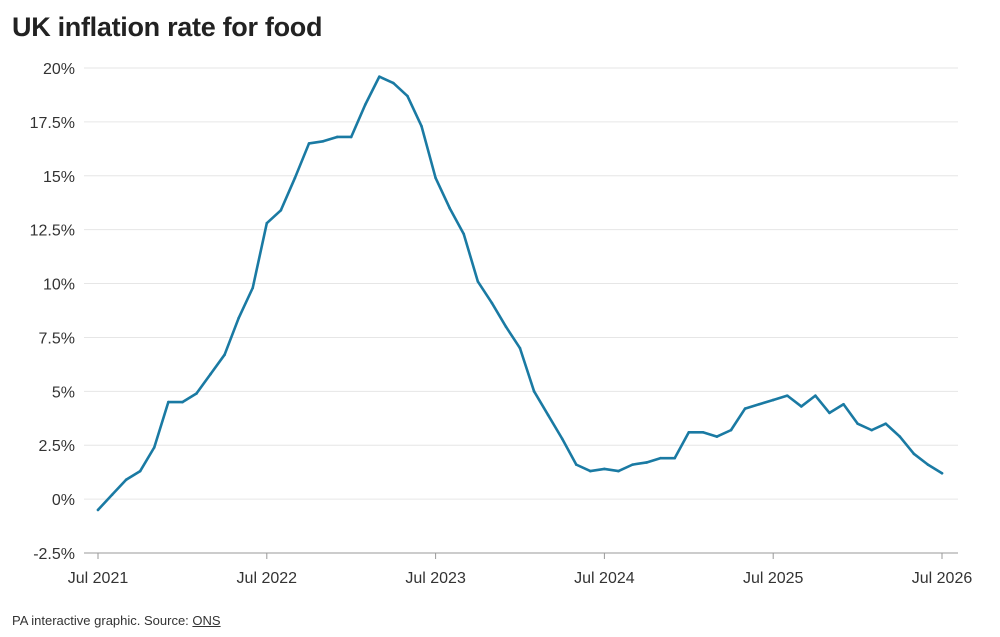  What do you see at coordinates (102, 620) in the screenshot?
I see `footer-text: PA interactive graphic. Source:` at bounding box center [102, 620].